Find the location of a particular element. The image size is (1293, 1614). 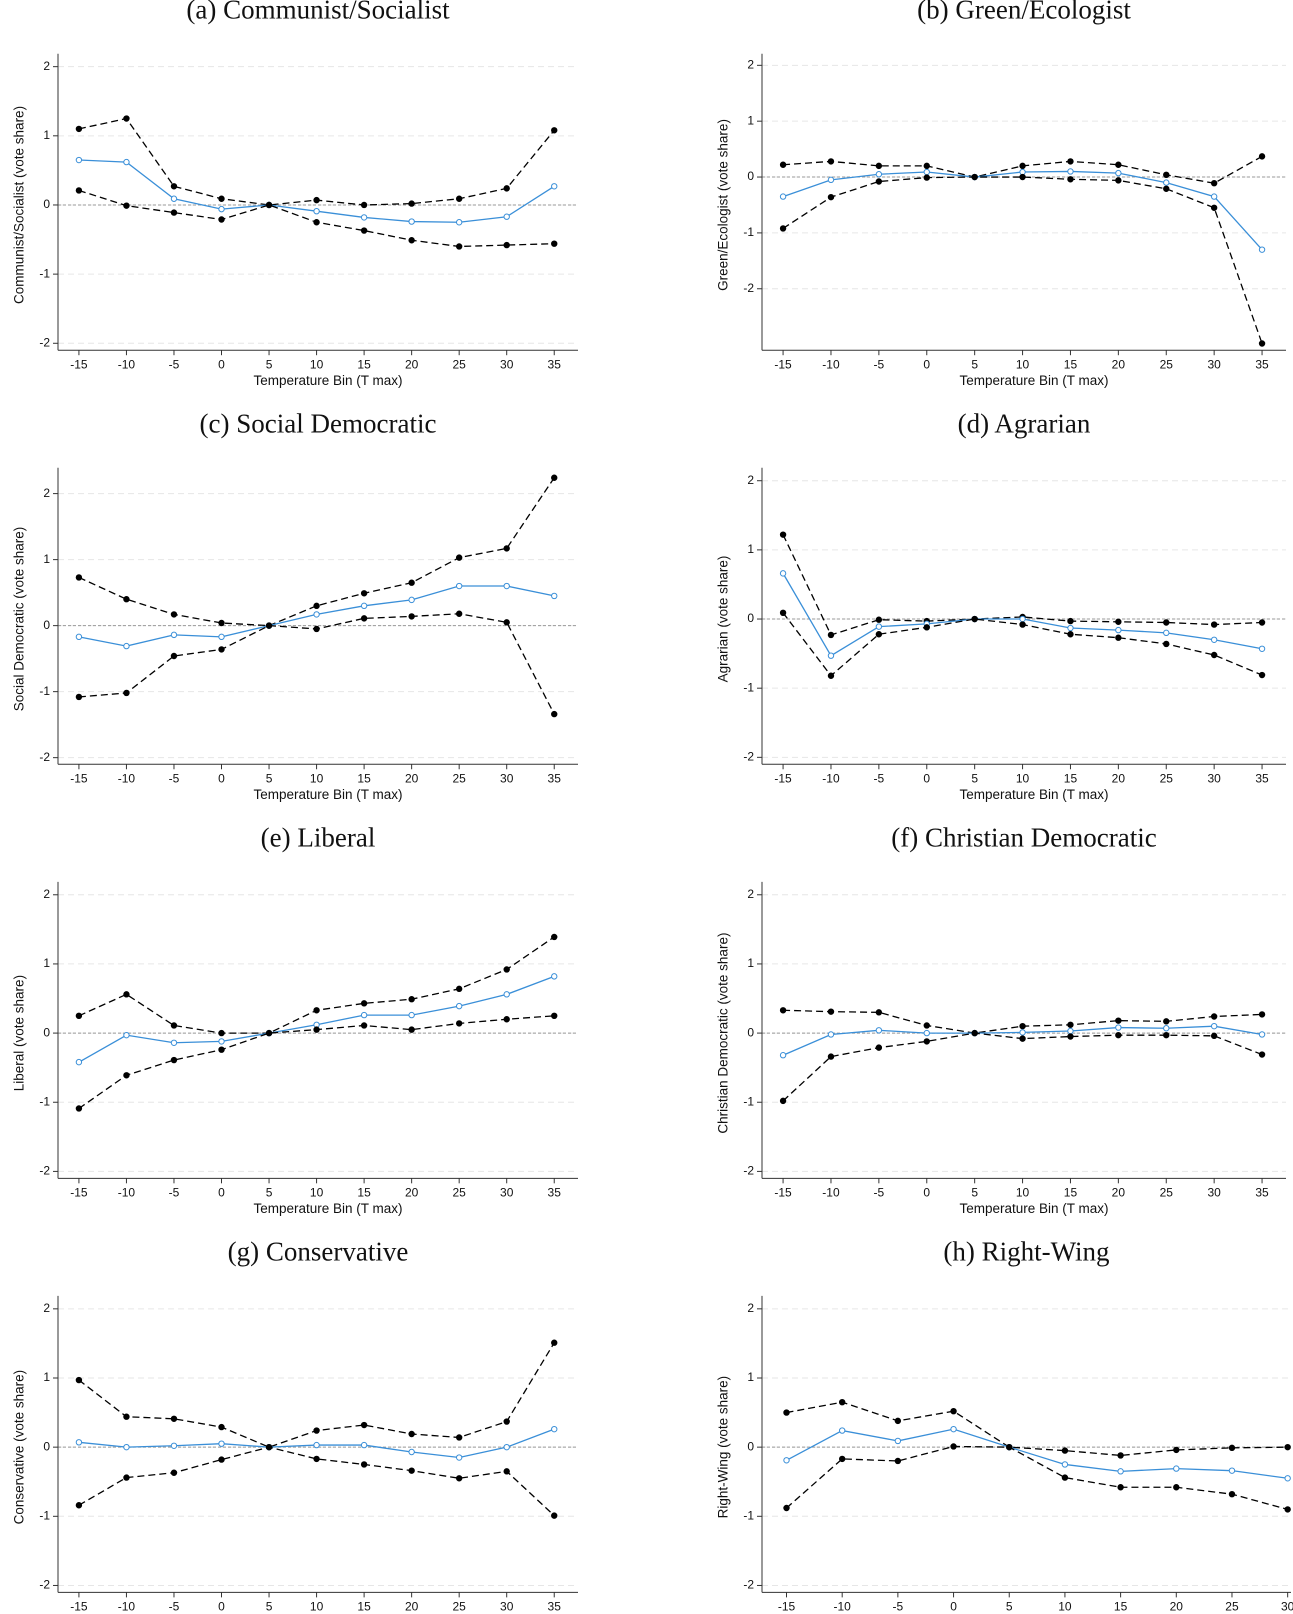

panel-title: (c) Social Democratic is located at coordinates (318, 424).